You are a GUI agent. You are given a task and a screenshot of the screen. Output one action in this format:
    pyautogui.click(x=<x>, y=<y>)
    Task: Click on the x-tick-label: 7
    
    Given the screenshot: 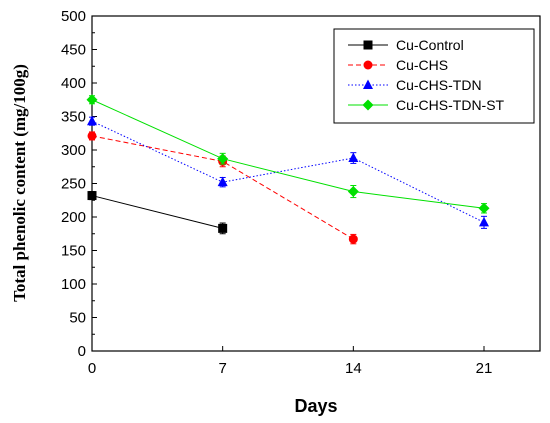 What is the action you would take?
    pyautogui.click(x=222, y=368)
    